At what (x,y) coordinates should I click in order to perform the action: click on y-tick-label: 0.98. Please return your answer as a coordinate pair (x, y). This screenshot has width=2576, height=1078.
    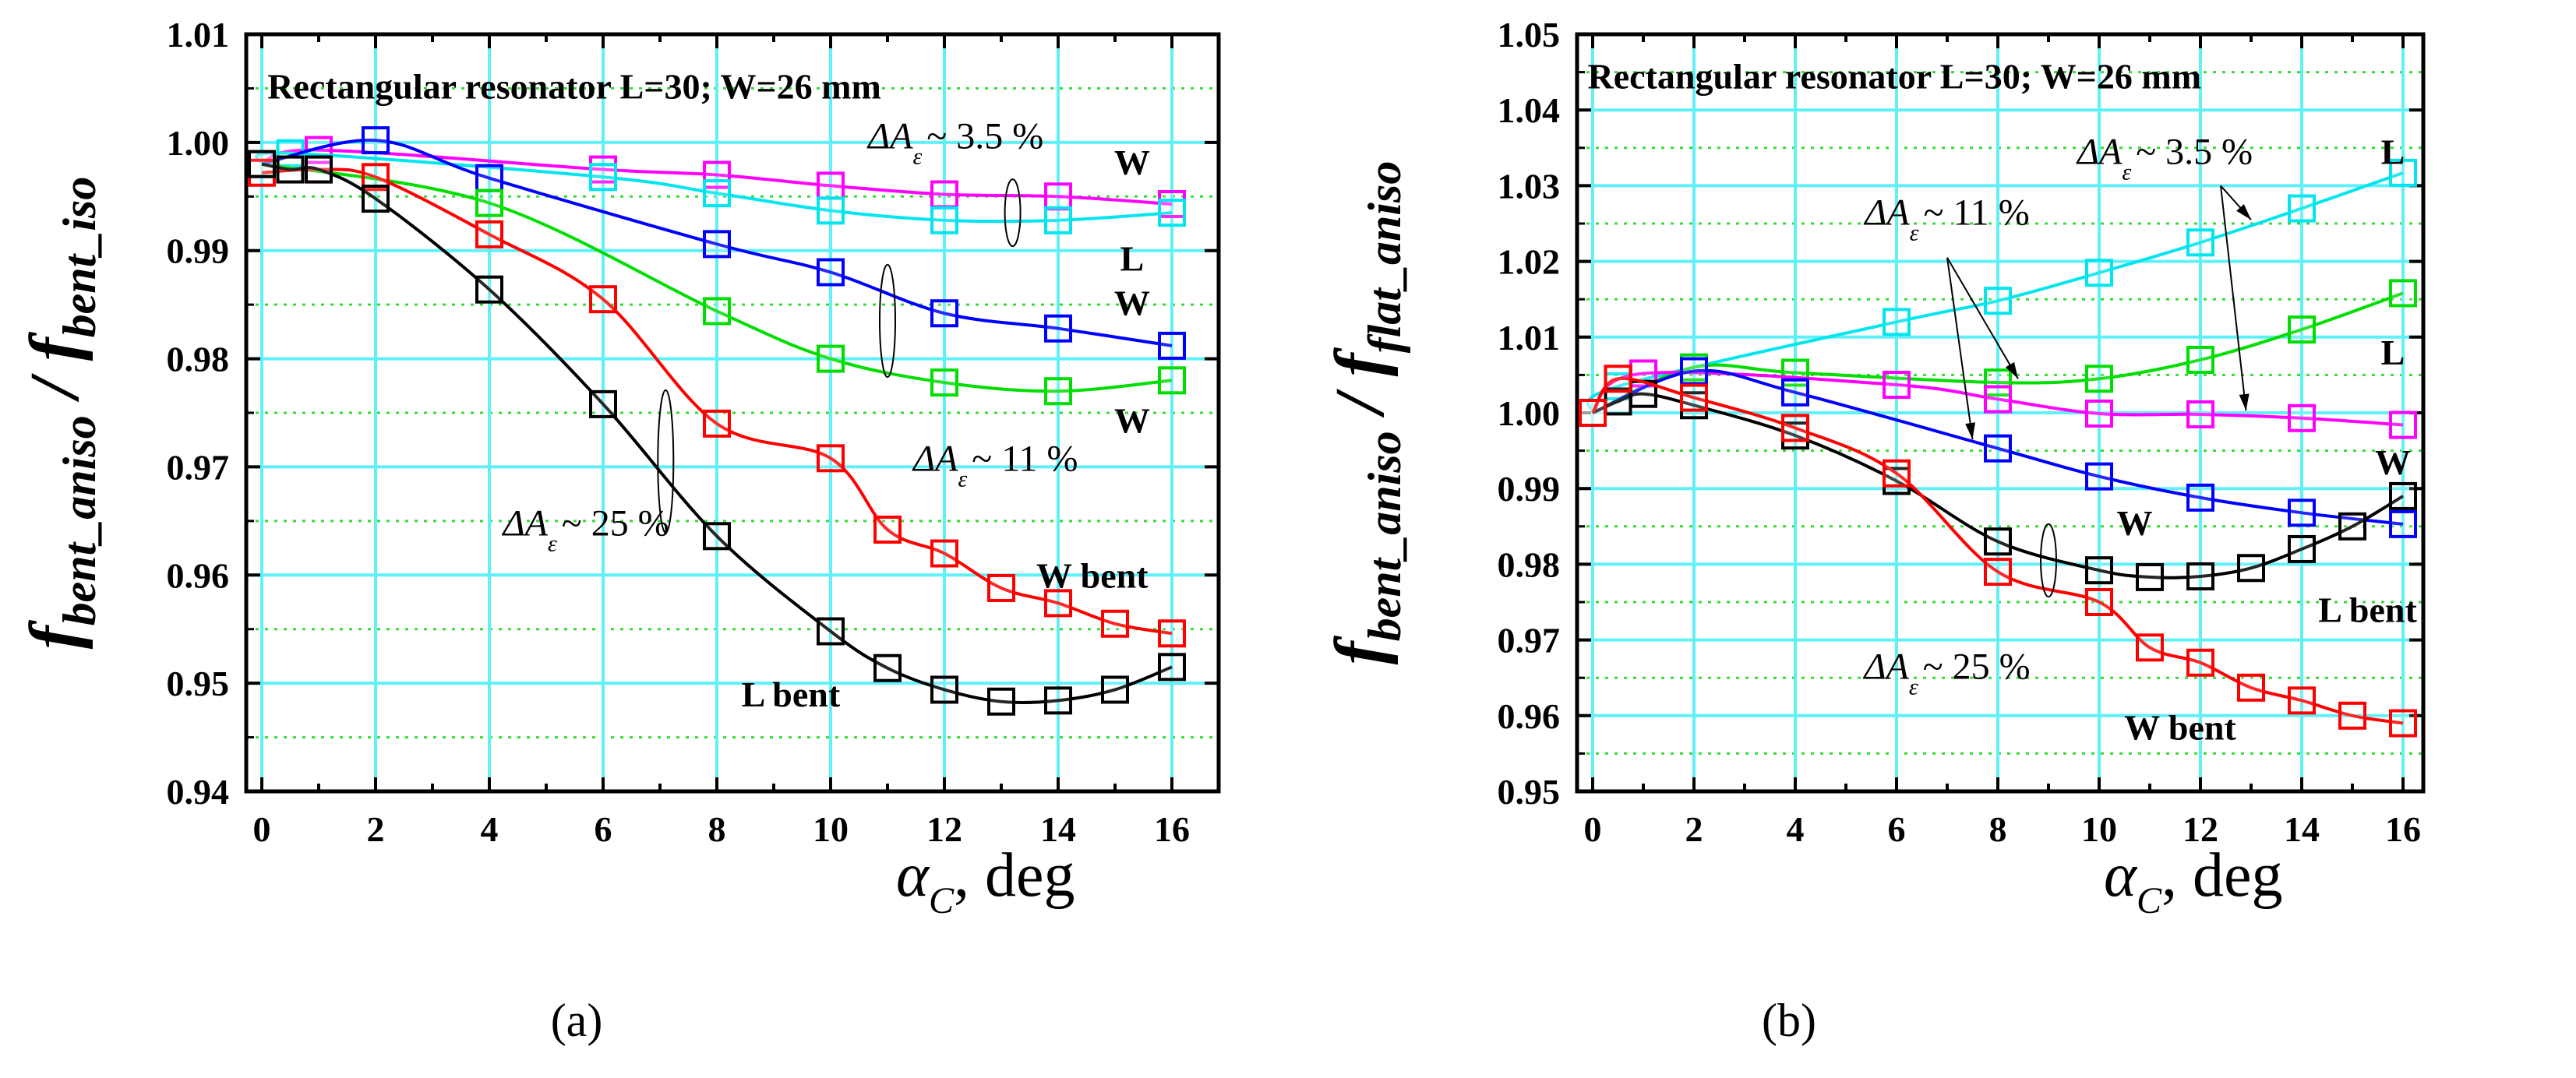
    Looking at the image, I should click on (1529, 564).